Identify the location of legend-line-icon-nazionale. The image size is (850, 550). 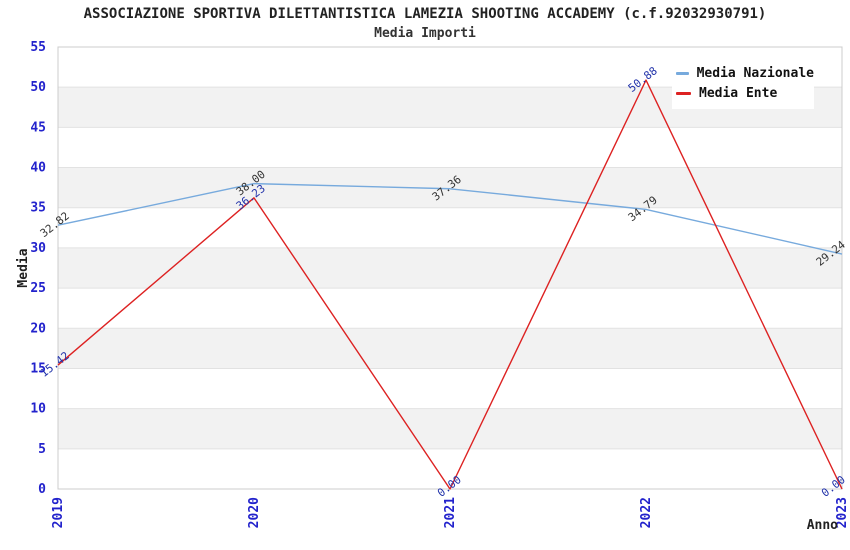
(682, 73).